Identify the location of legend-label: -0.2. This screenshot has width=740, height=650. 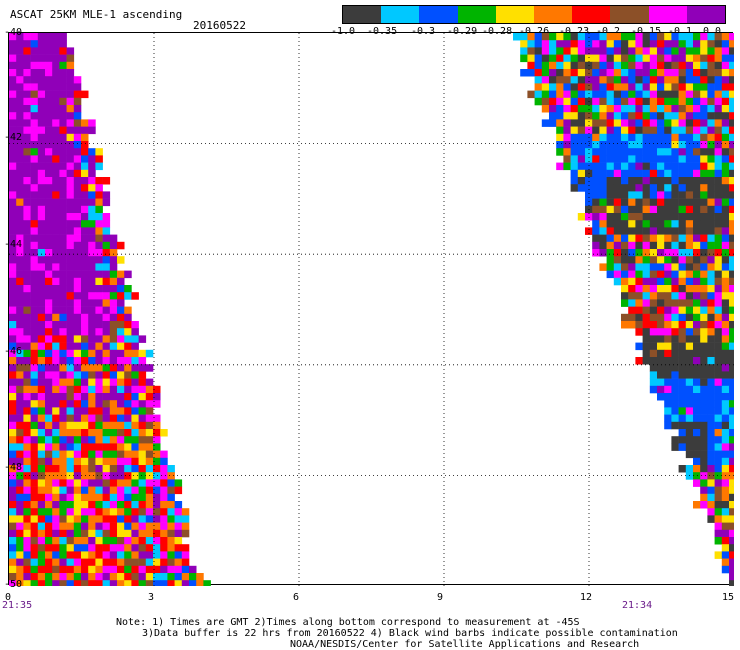
(608, 31).